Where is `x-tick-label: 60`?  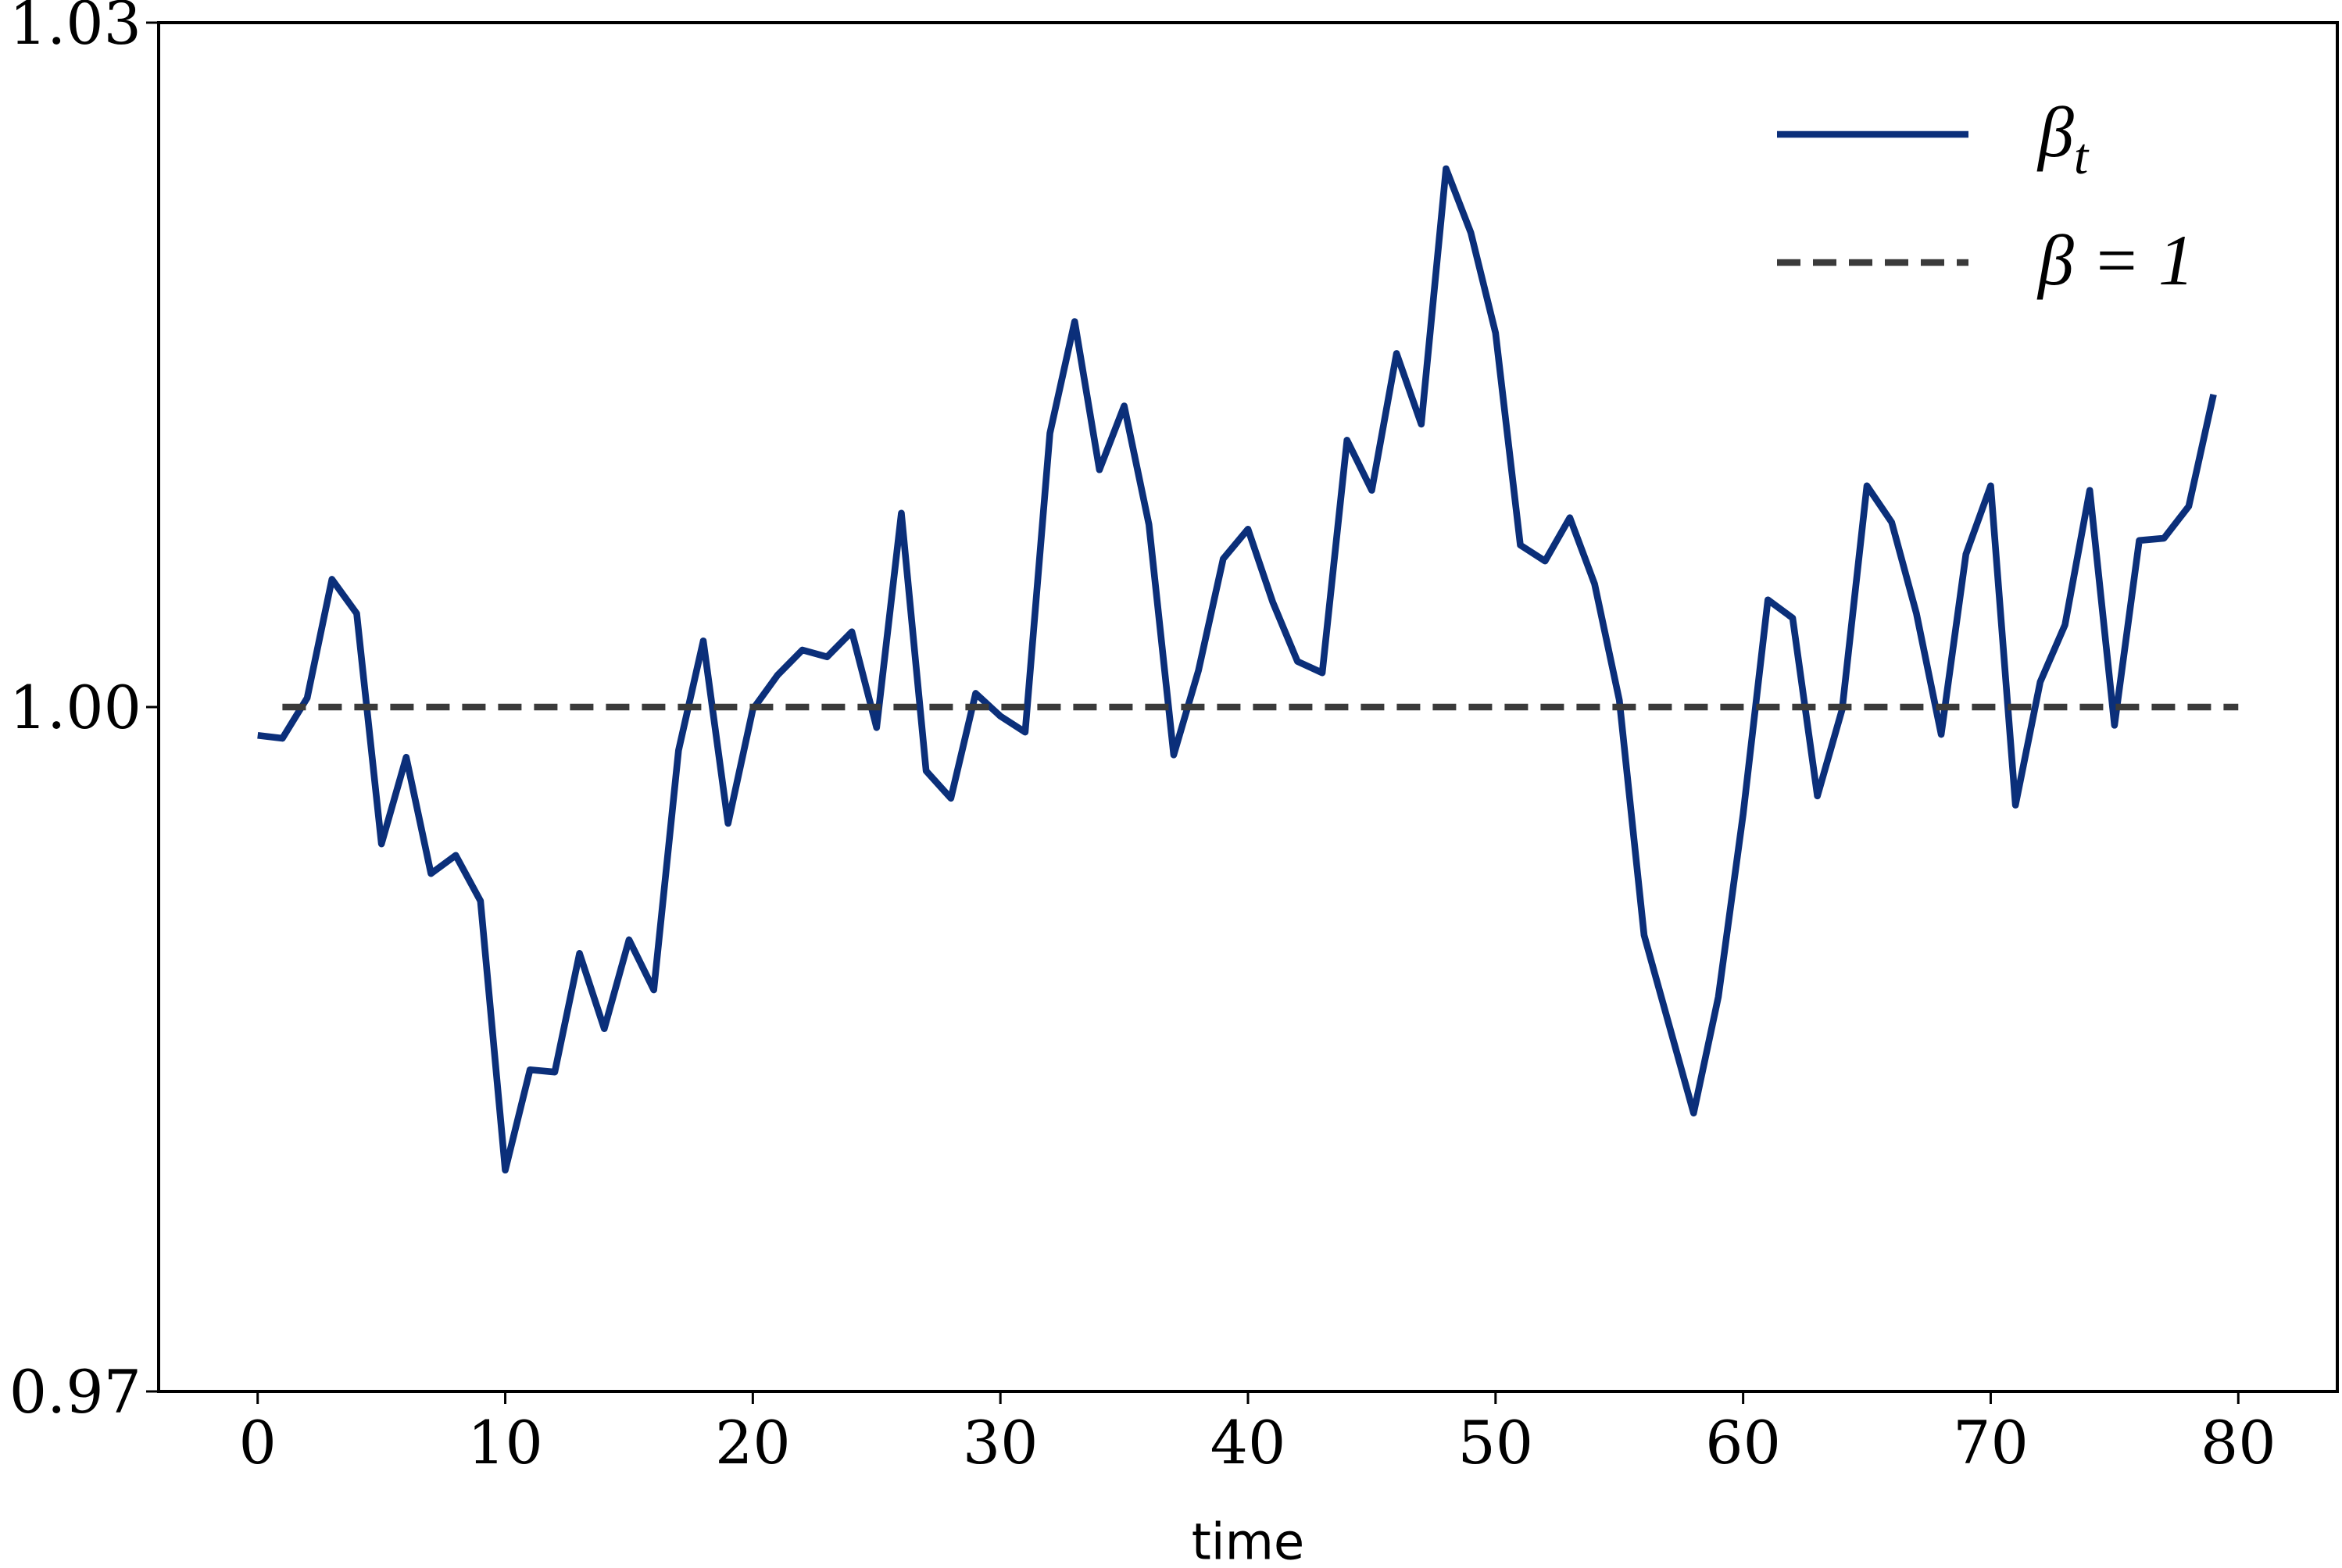 x-tick-label: 60 is located at coordinates (1743, 1442).